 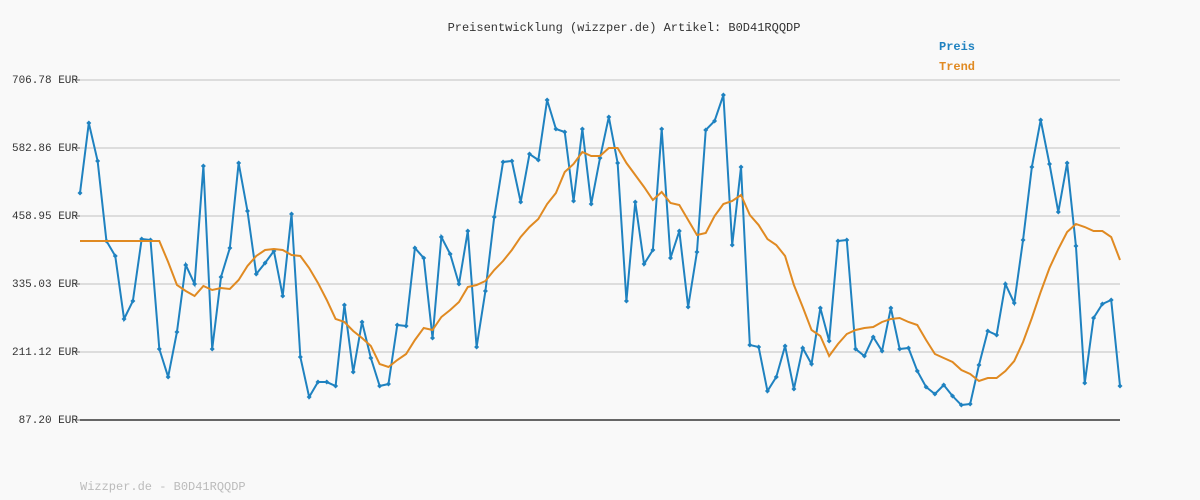 I want to click on footer: Wizzper.de - B0D41RQQDP, so click(x=163, y=487).